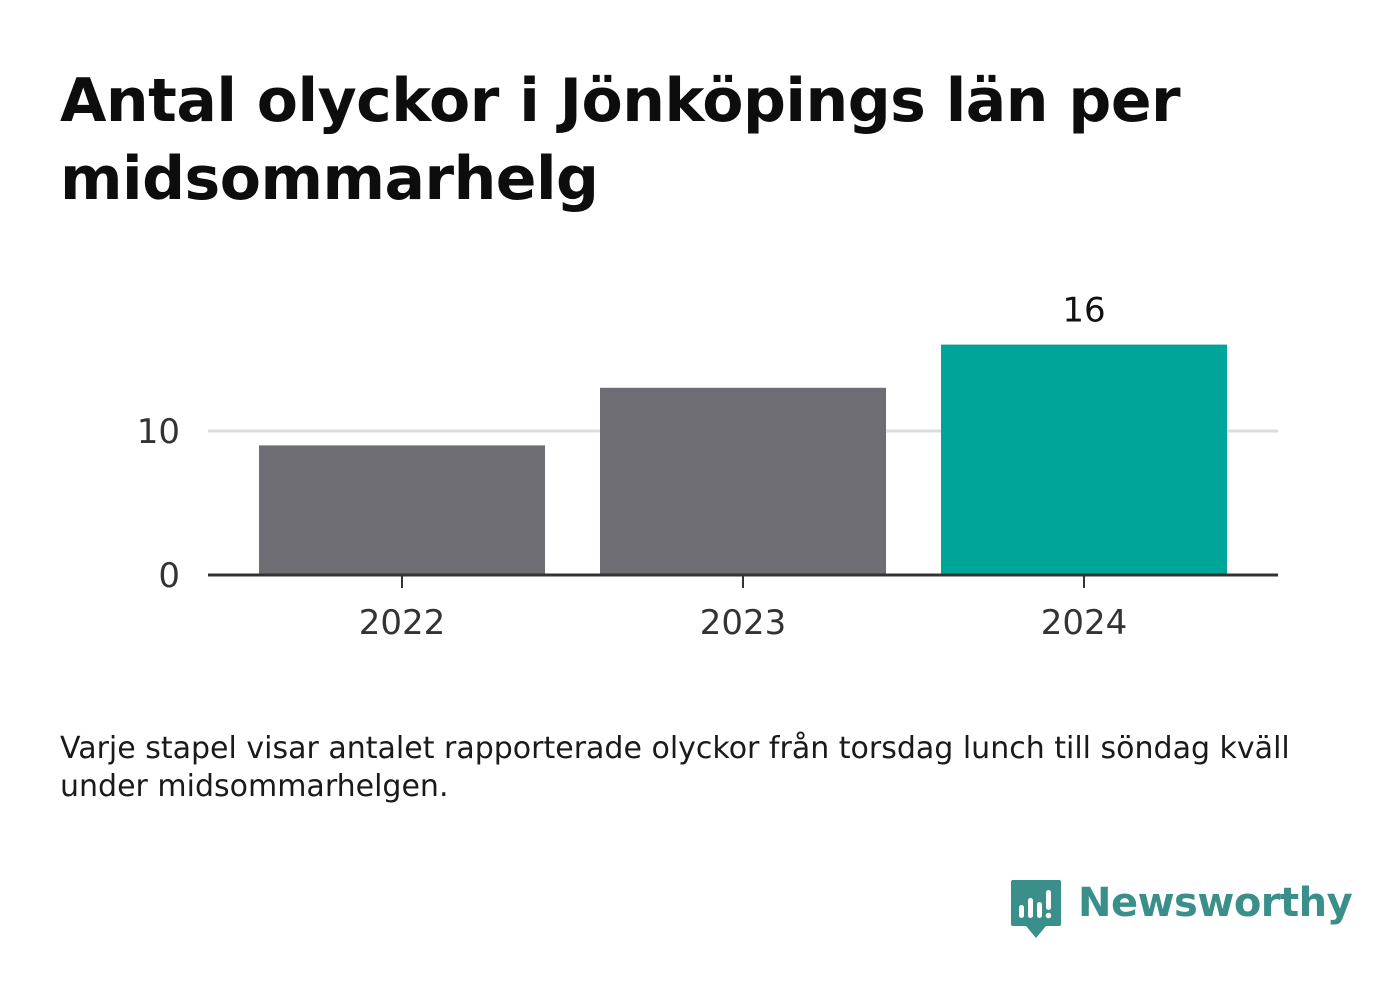 This screenshot has width=1382, height=999. I want to click on y-tick-label-10: 10, so click(158, 432).